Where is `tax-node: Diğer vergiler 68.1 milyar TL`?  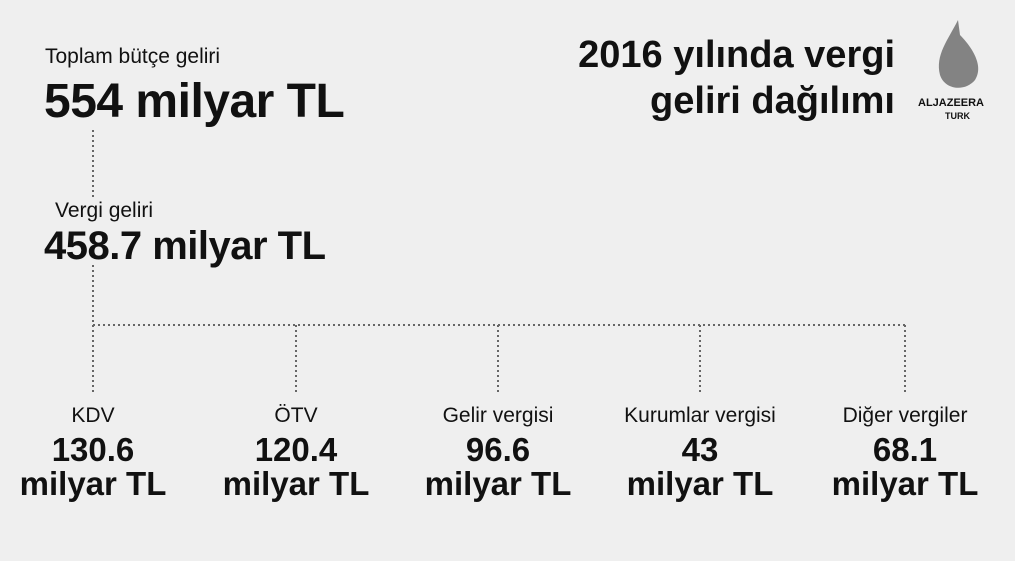
tax-node: Diğer vergiler 68.1 milyar TL is located at coordinates (905, 453).